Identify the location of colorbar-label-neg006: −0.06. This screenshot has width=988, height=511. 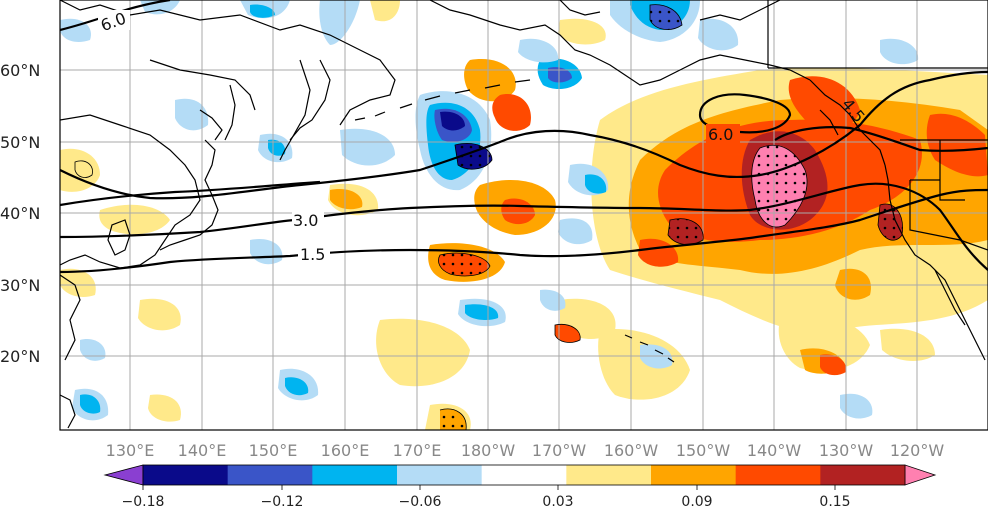
(420, 502).